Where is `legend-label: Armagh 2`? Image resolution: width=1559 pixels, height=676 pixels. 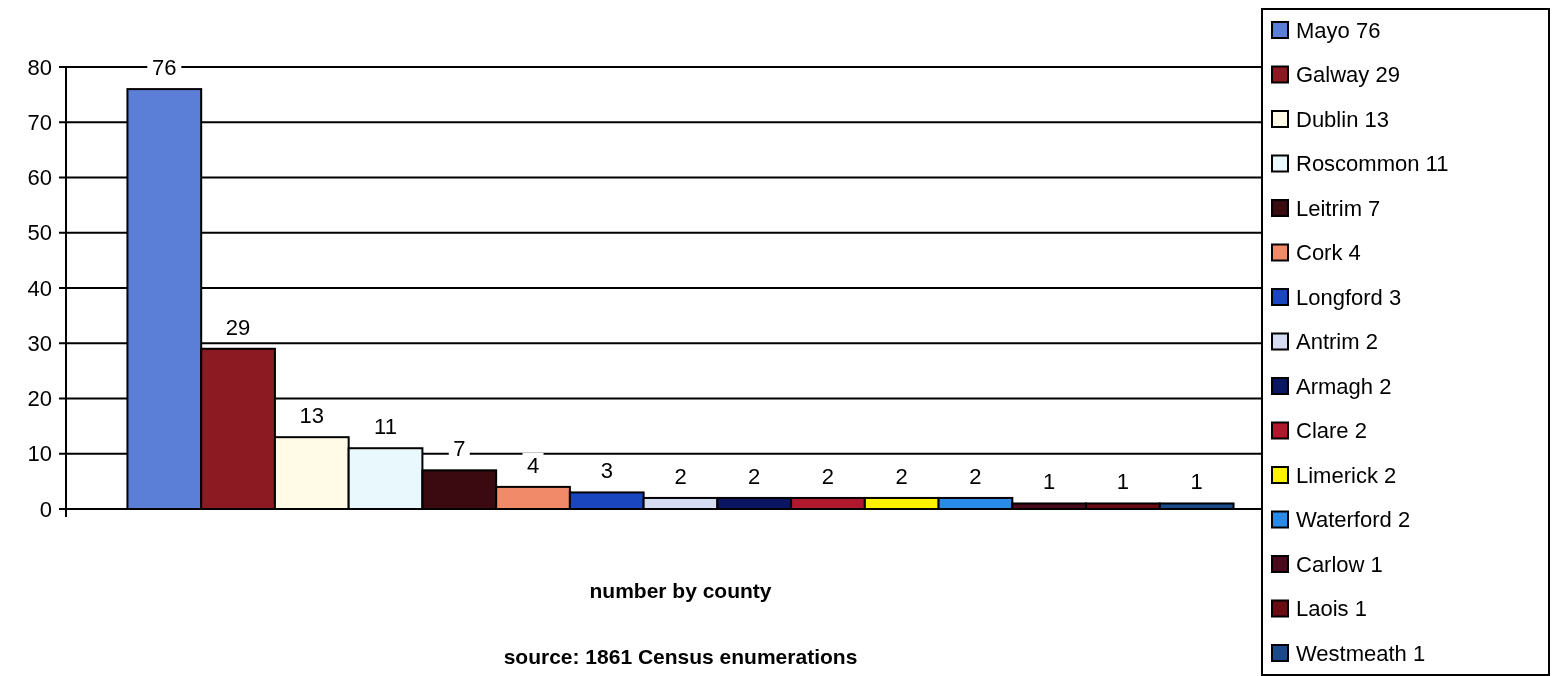 legend-label: Armagh 2 is located at coordinates (1344, 386).